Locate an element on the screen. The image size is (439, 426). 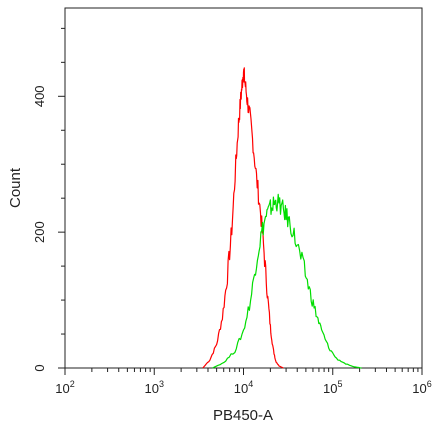
x-tick-label: 10³ is located at coordinates (154, 387).